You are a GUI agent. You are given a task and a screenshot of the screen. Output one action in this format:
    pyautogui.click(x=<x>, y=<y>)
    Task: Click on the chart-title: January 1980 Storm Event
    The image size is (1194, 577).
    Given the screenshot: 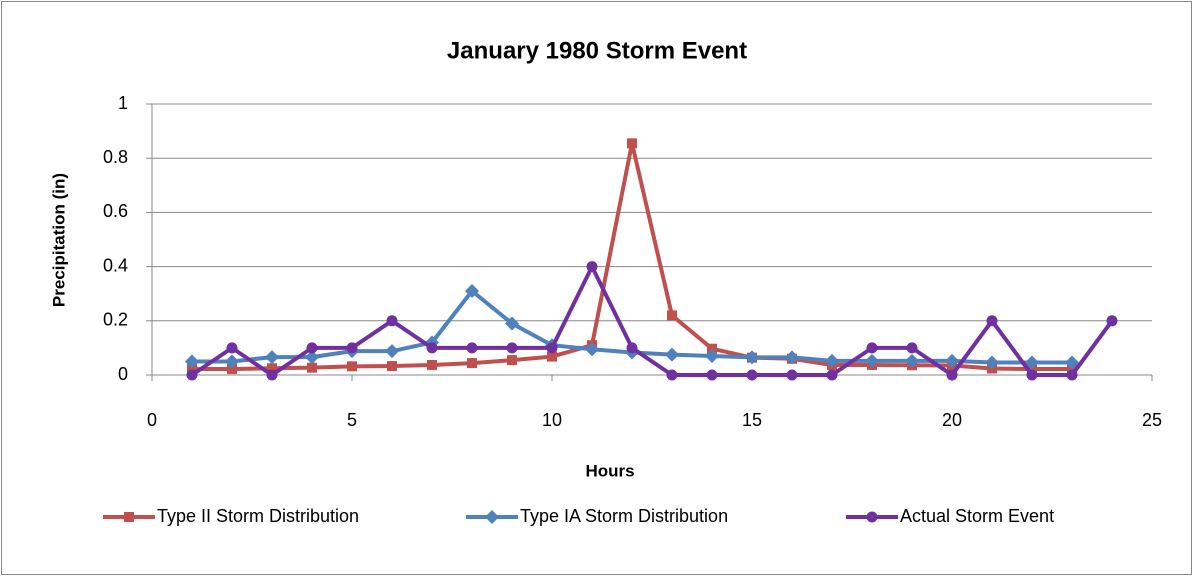 What is the action you would take?
    pyautogui.click(x=597, y=50)
    